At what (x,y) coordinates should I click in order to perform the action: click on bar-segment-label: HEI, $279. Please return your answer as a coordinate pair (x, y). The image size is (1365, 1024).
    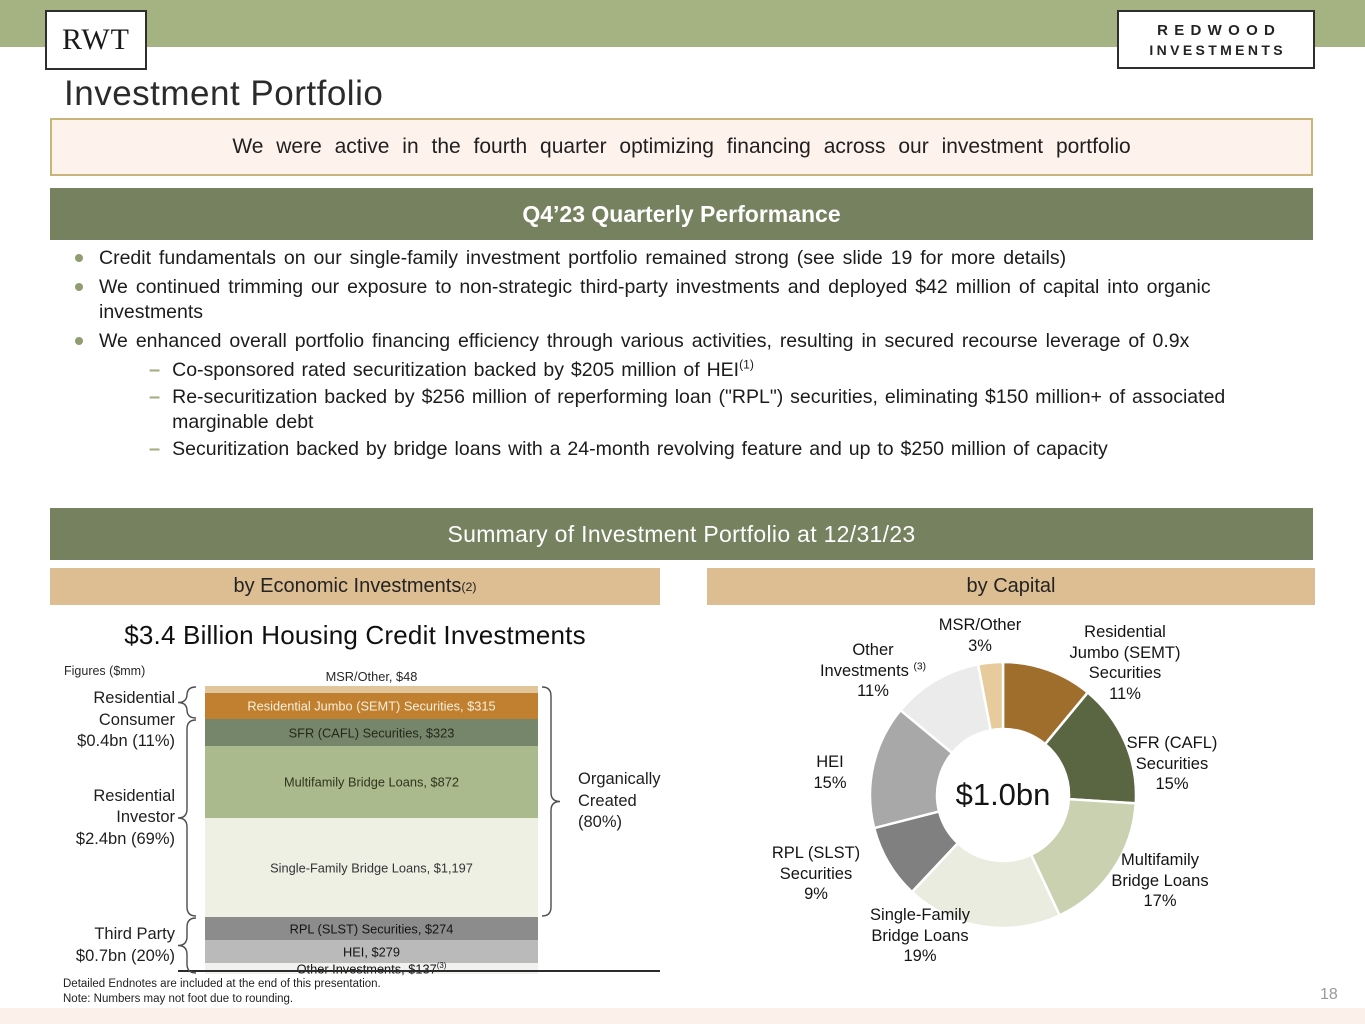
    Looking at the image, I should click on (371, 951).